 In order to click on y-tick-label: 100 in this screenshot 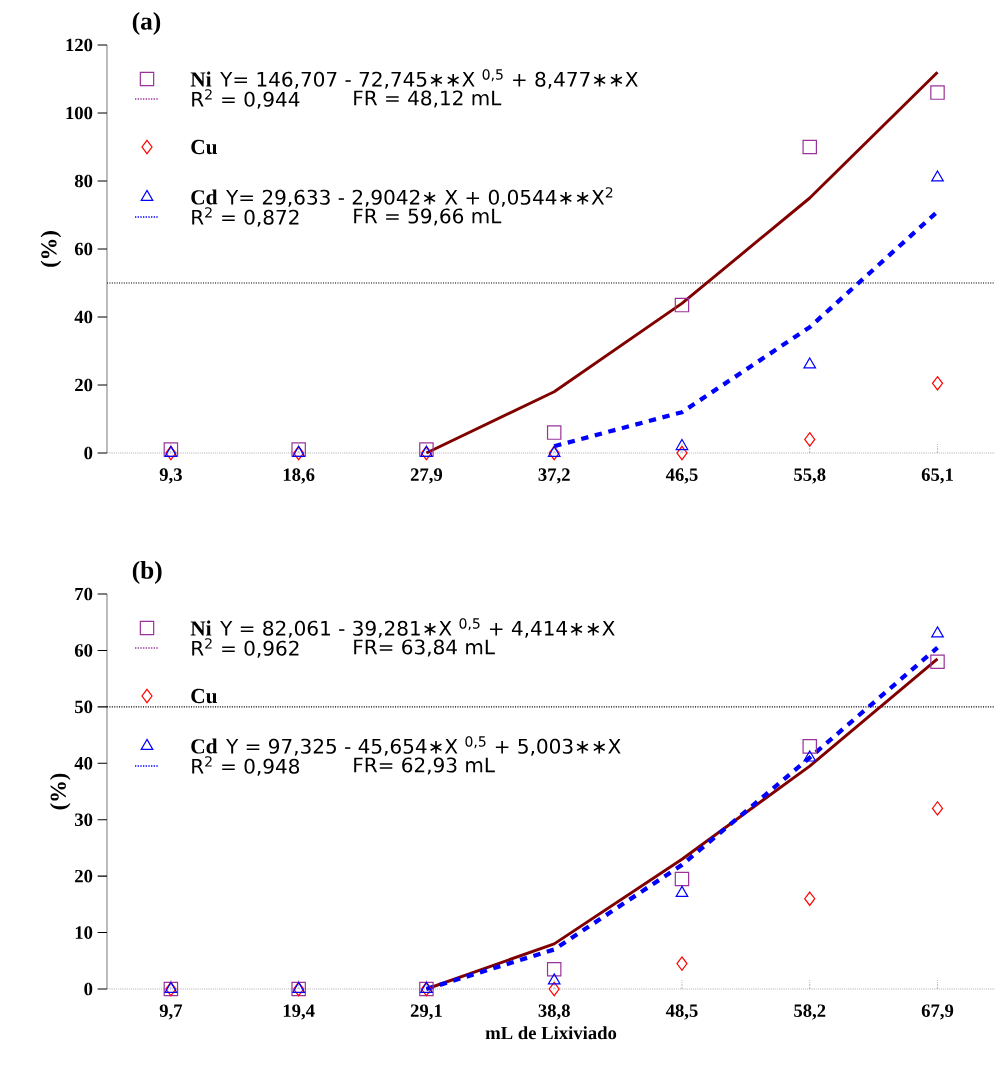, I will do `click(79, 113)`.